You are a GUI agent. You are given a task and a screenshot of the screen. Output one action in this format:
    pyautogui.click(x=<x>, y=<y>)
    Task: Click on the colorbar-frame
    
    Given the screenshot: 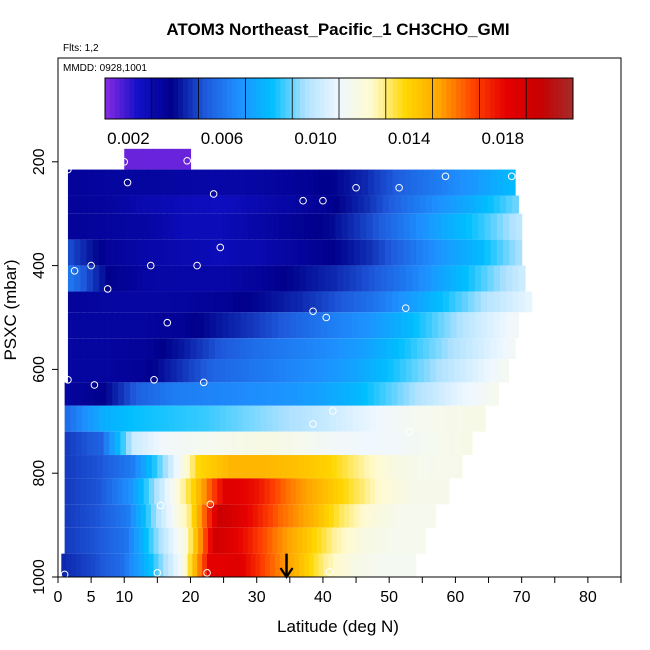 What is the action you would take?
    pyautogui.click(x=339, y=98)
    